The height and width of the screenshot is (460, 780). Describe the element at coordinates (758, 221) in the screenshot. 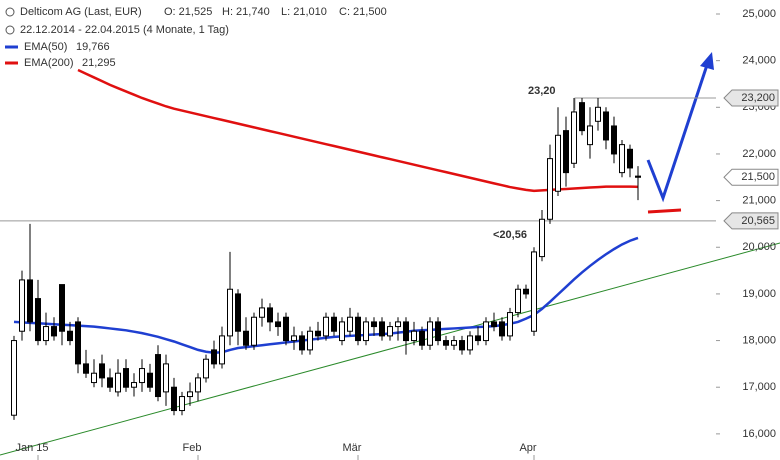

I see `price-marker-label: 20,565` at that location.